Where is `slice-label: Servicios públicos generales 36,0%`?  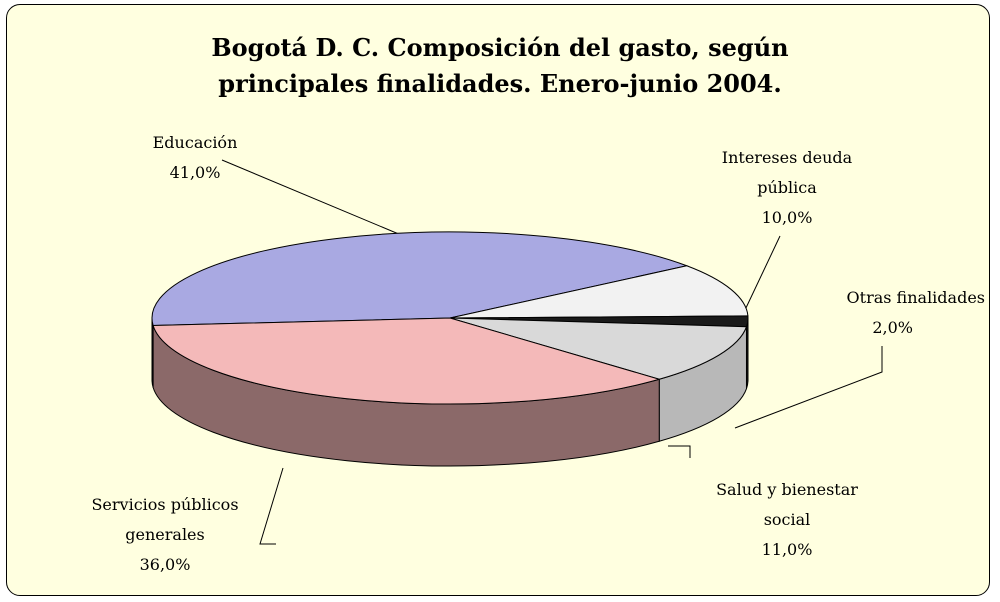 slice-label: Servicios públicos generales 36,0% is located at coordinates (165, 535).